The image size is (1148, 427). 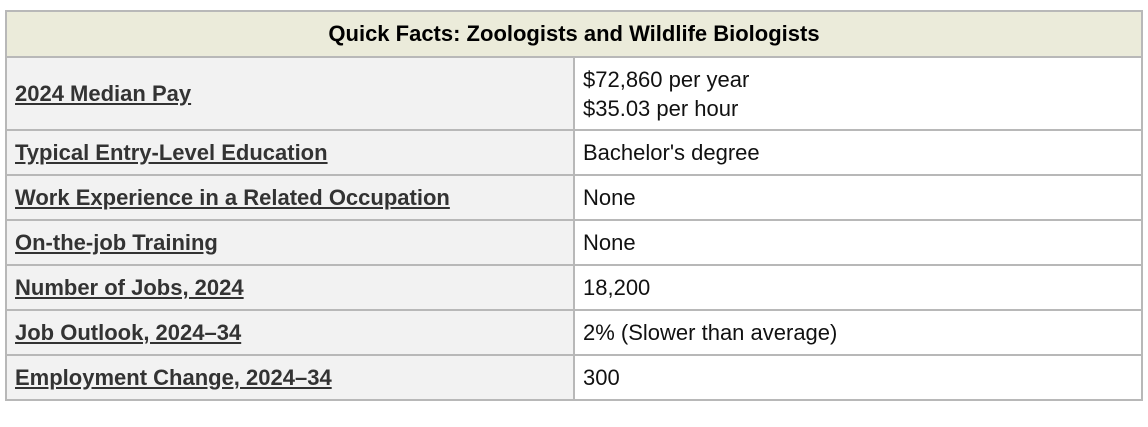 I want to click on work-experience-value: None, so click(x=858, y=197).